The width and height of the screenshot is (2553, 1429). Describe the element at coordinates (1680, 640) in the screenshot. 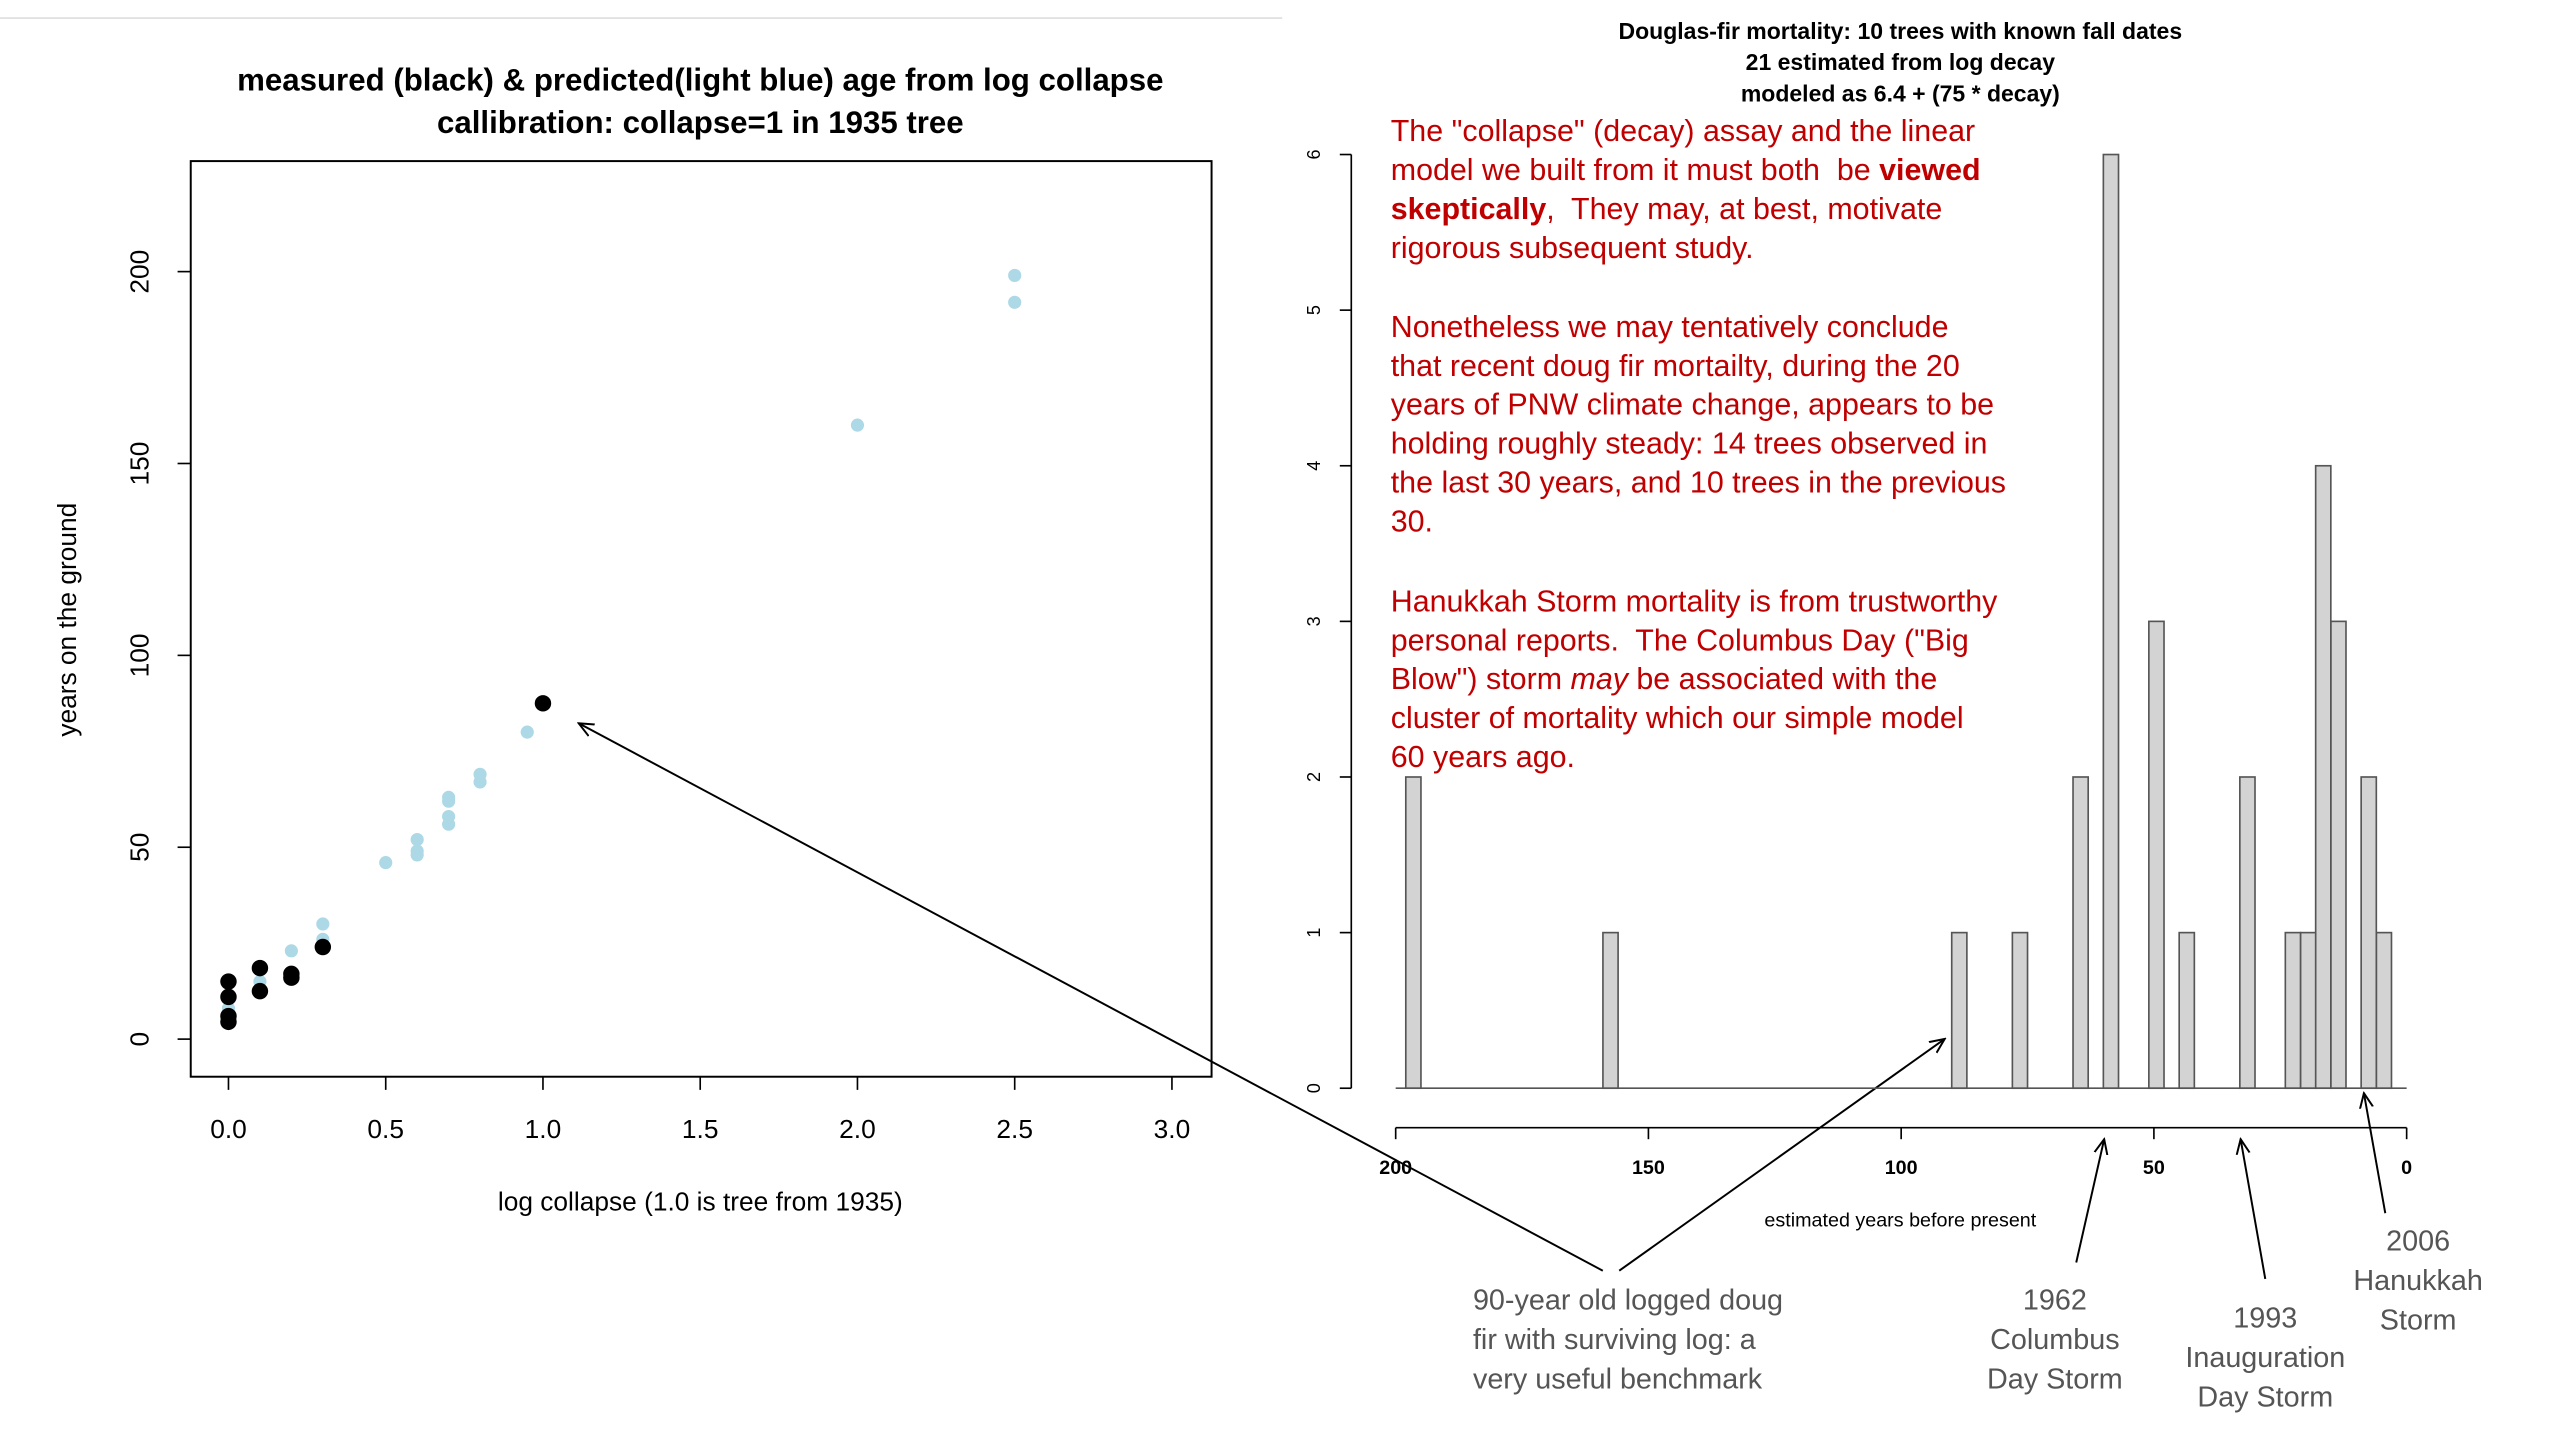

I see `annotation-line: personal reports. The Columbus Day ("Big` at that location.